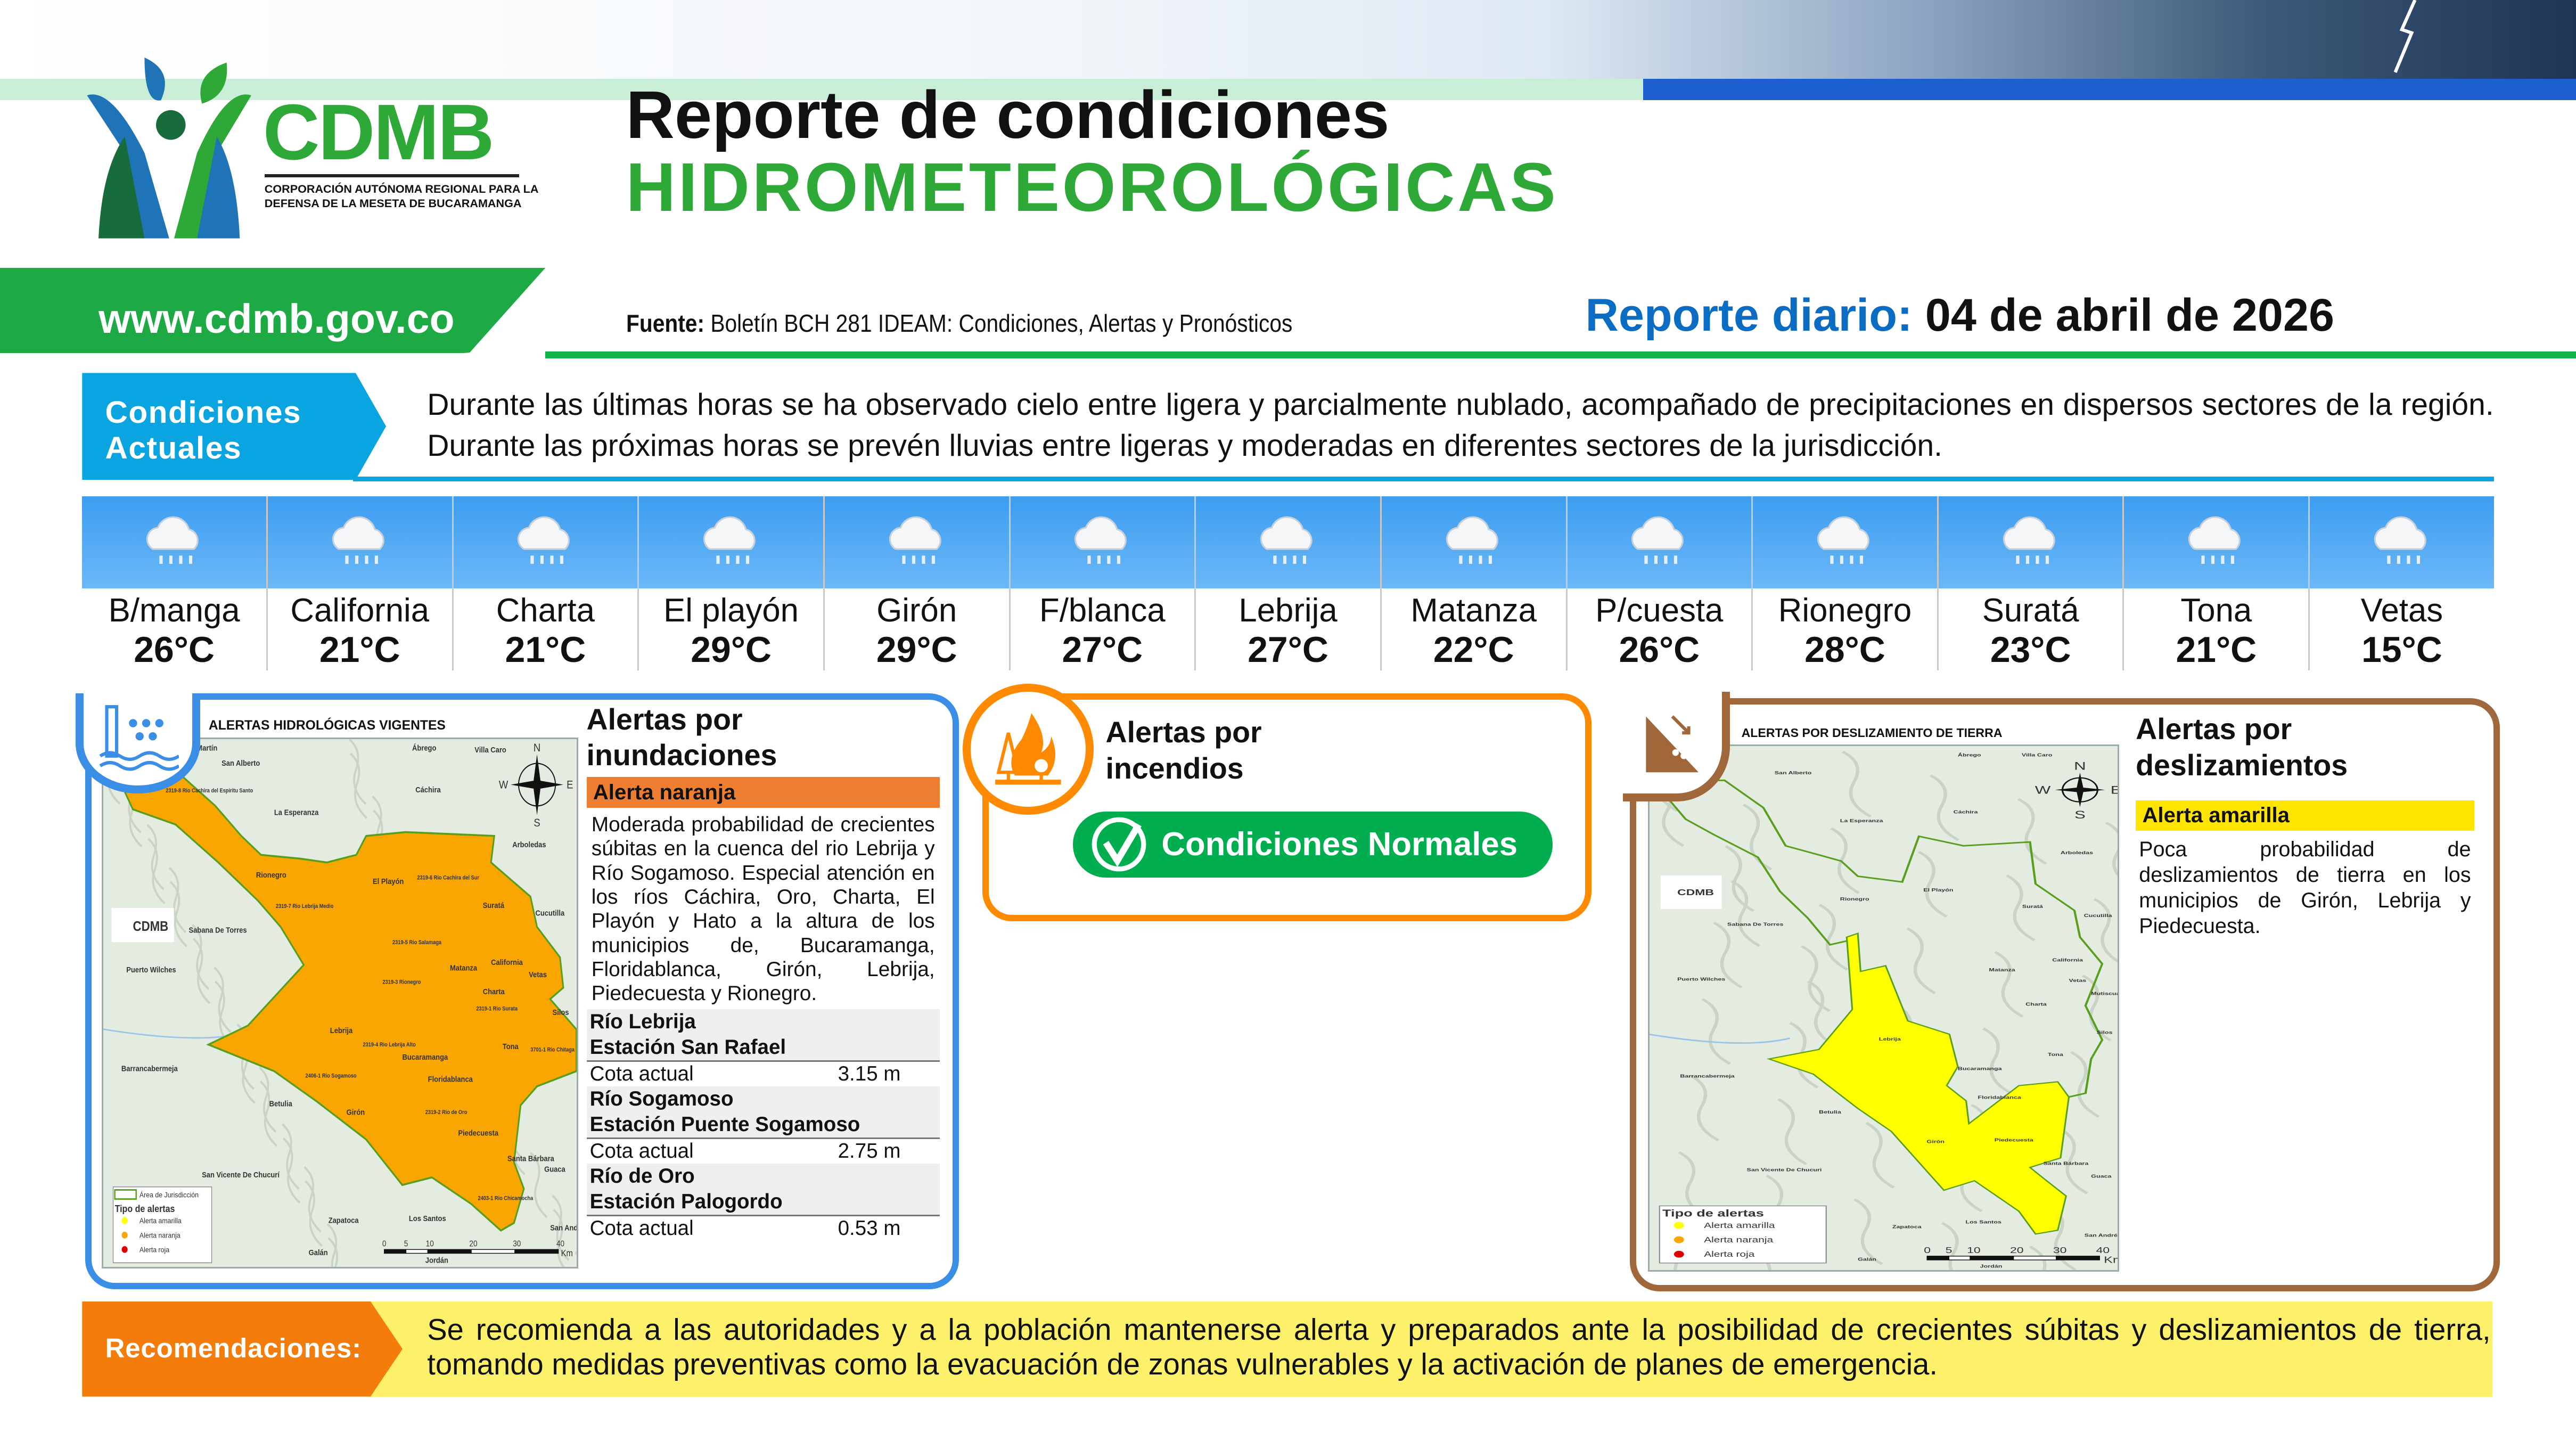 The image size is (2576, 1449). What do you see at coordinates (838, 90) in the screenshot?
I see `header-band-green` at bounding box center [838, 90].